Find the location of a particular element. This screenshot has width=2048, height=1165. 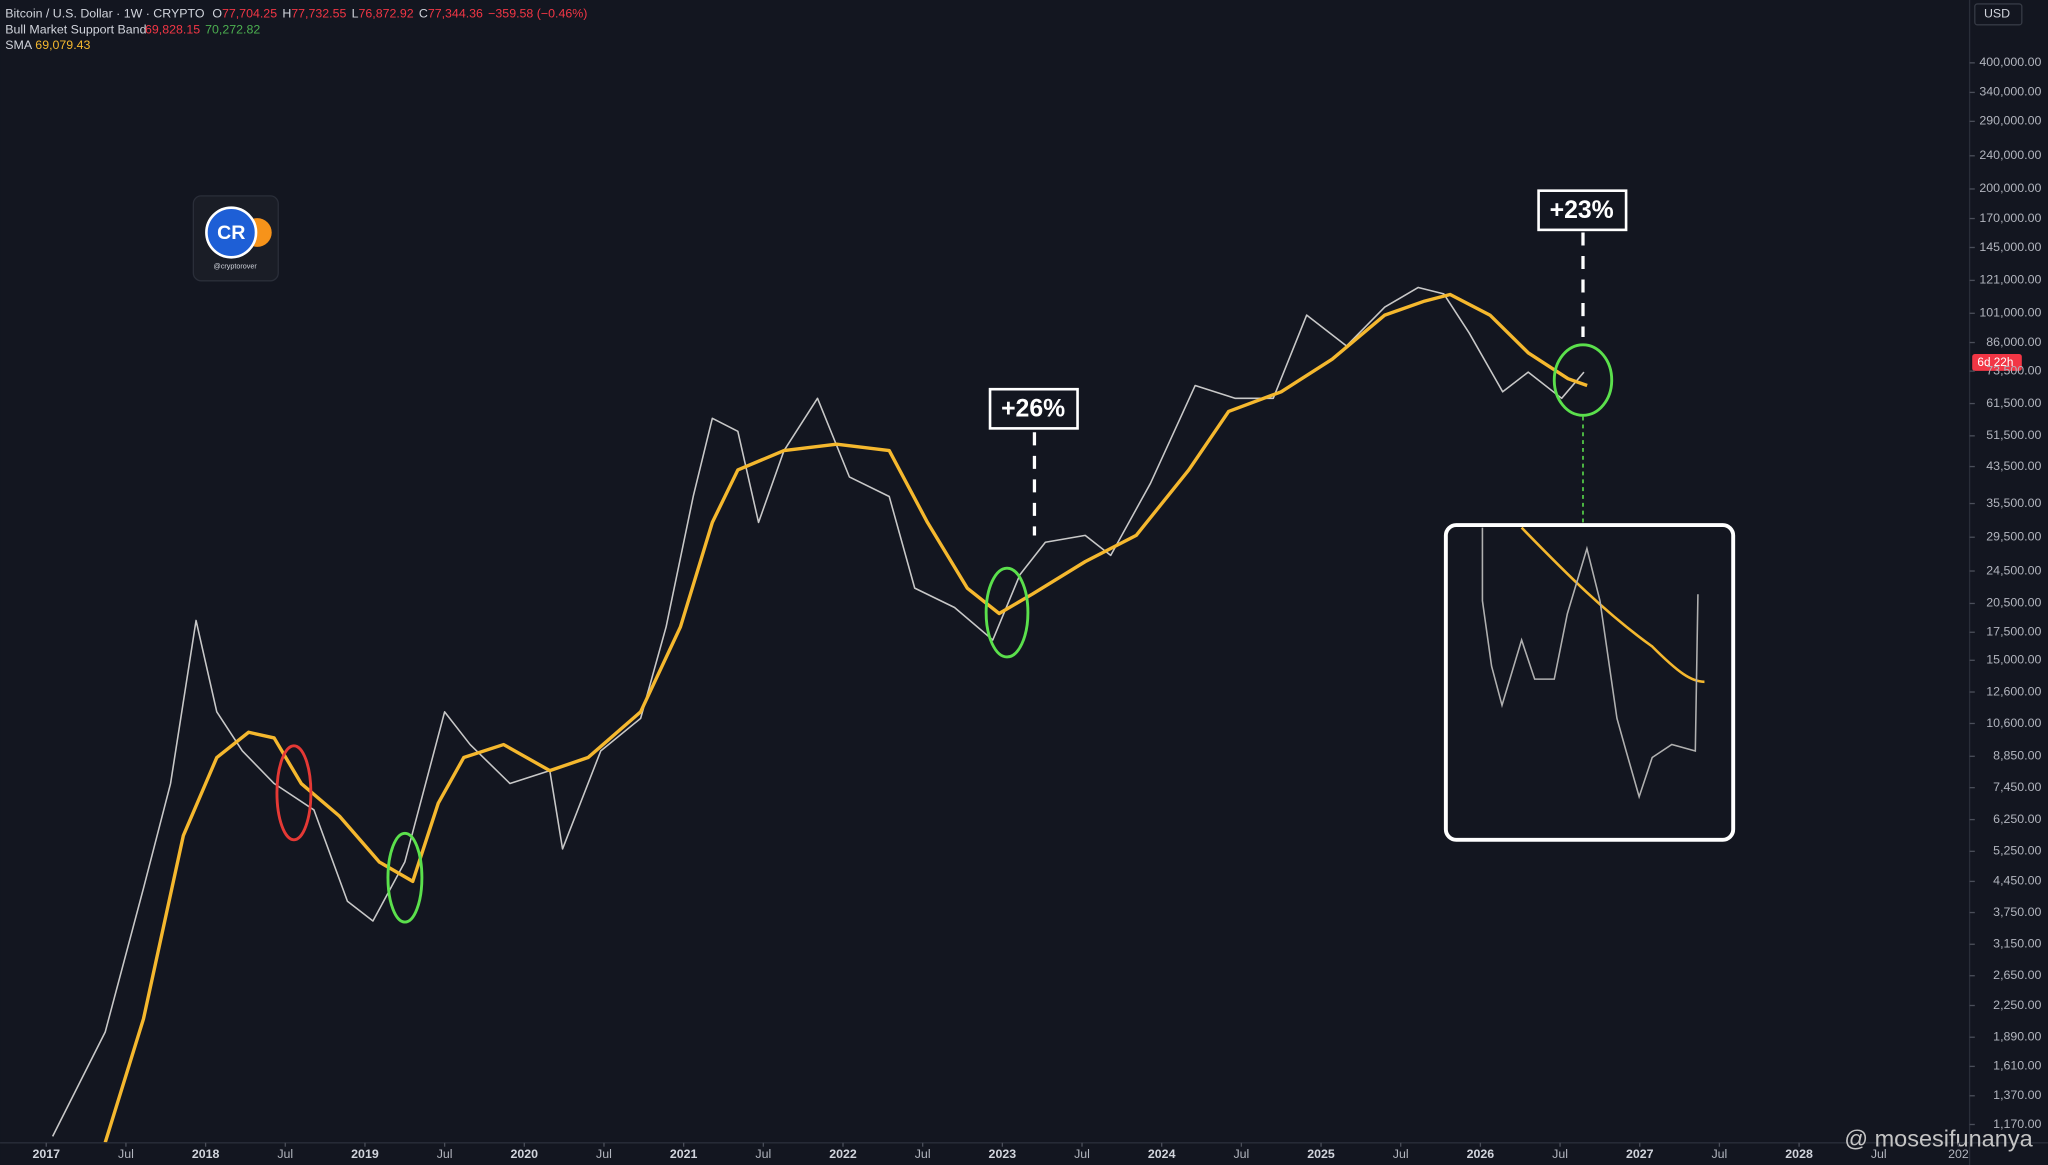

countdown: 6d 22h is located at coordinates (1995, 362).